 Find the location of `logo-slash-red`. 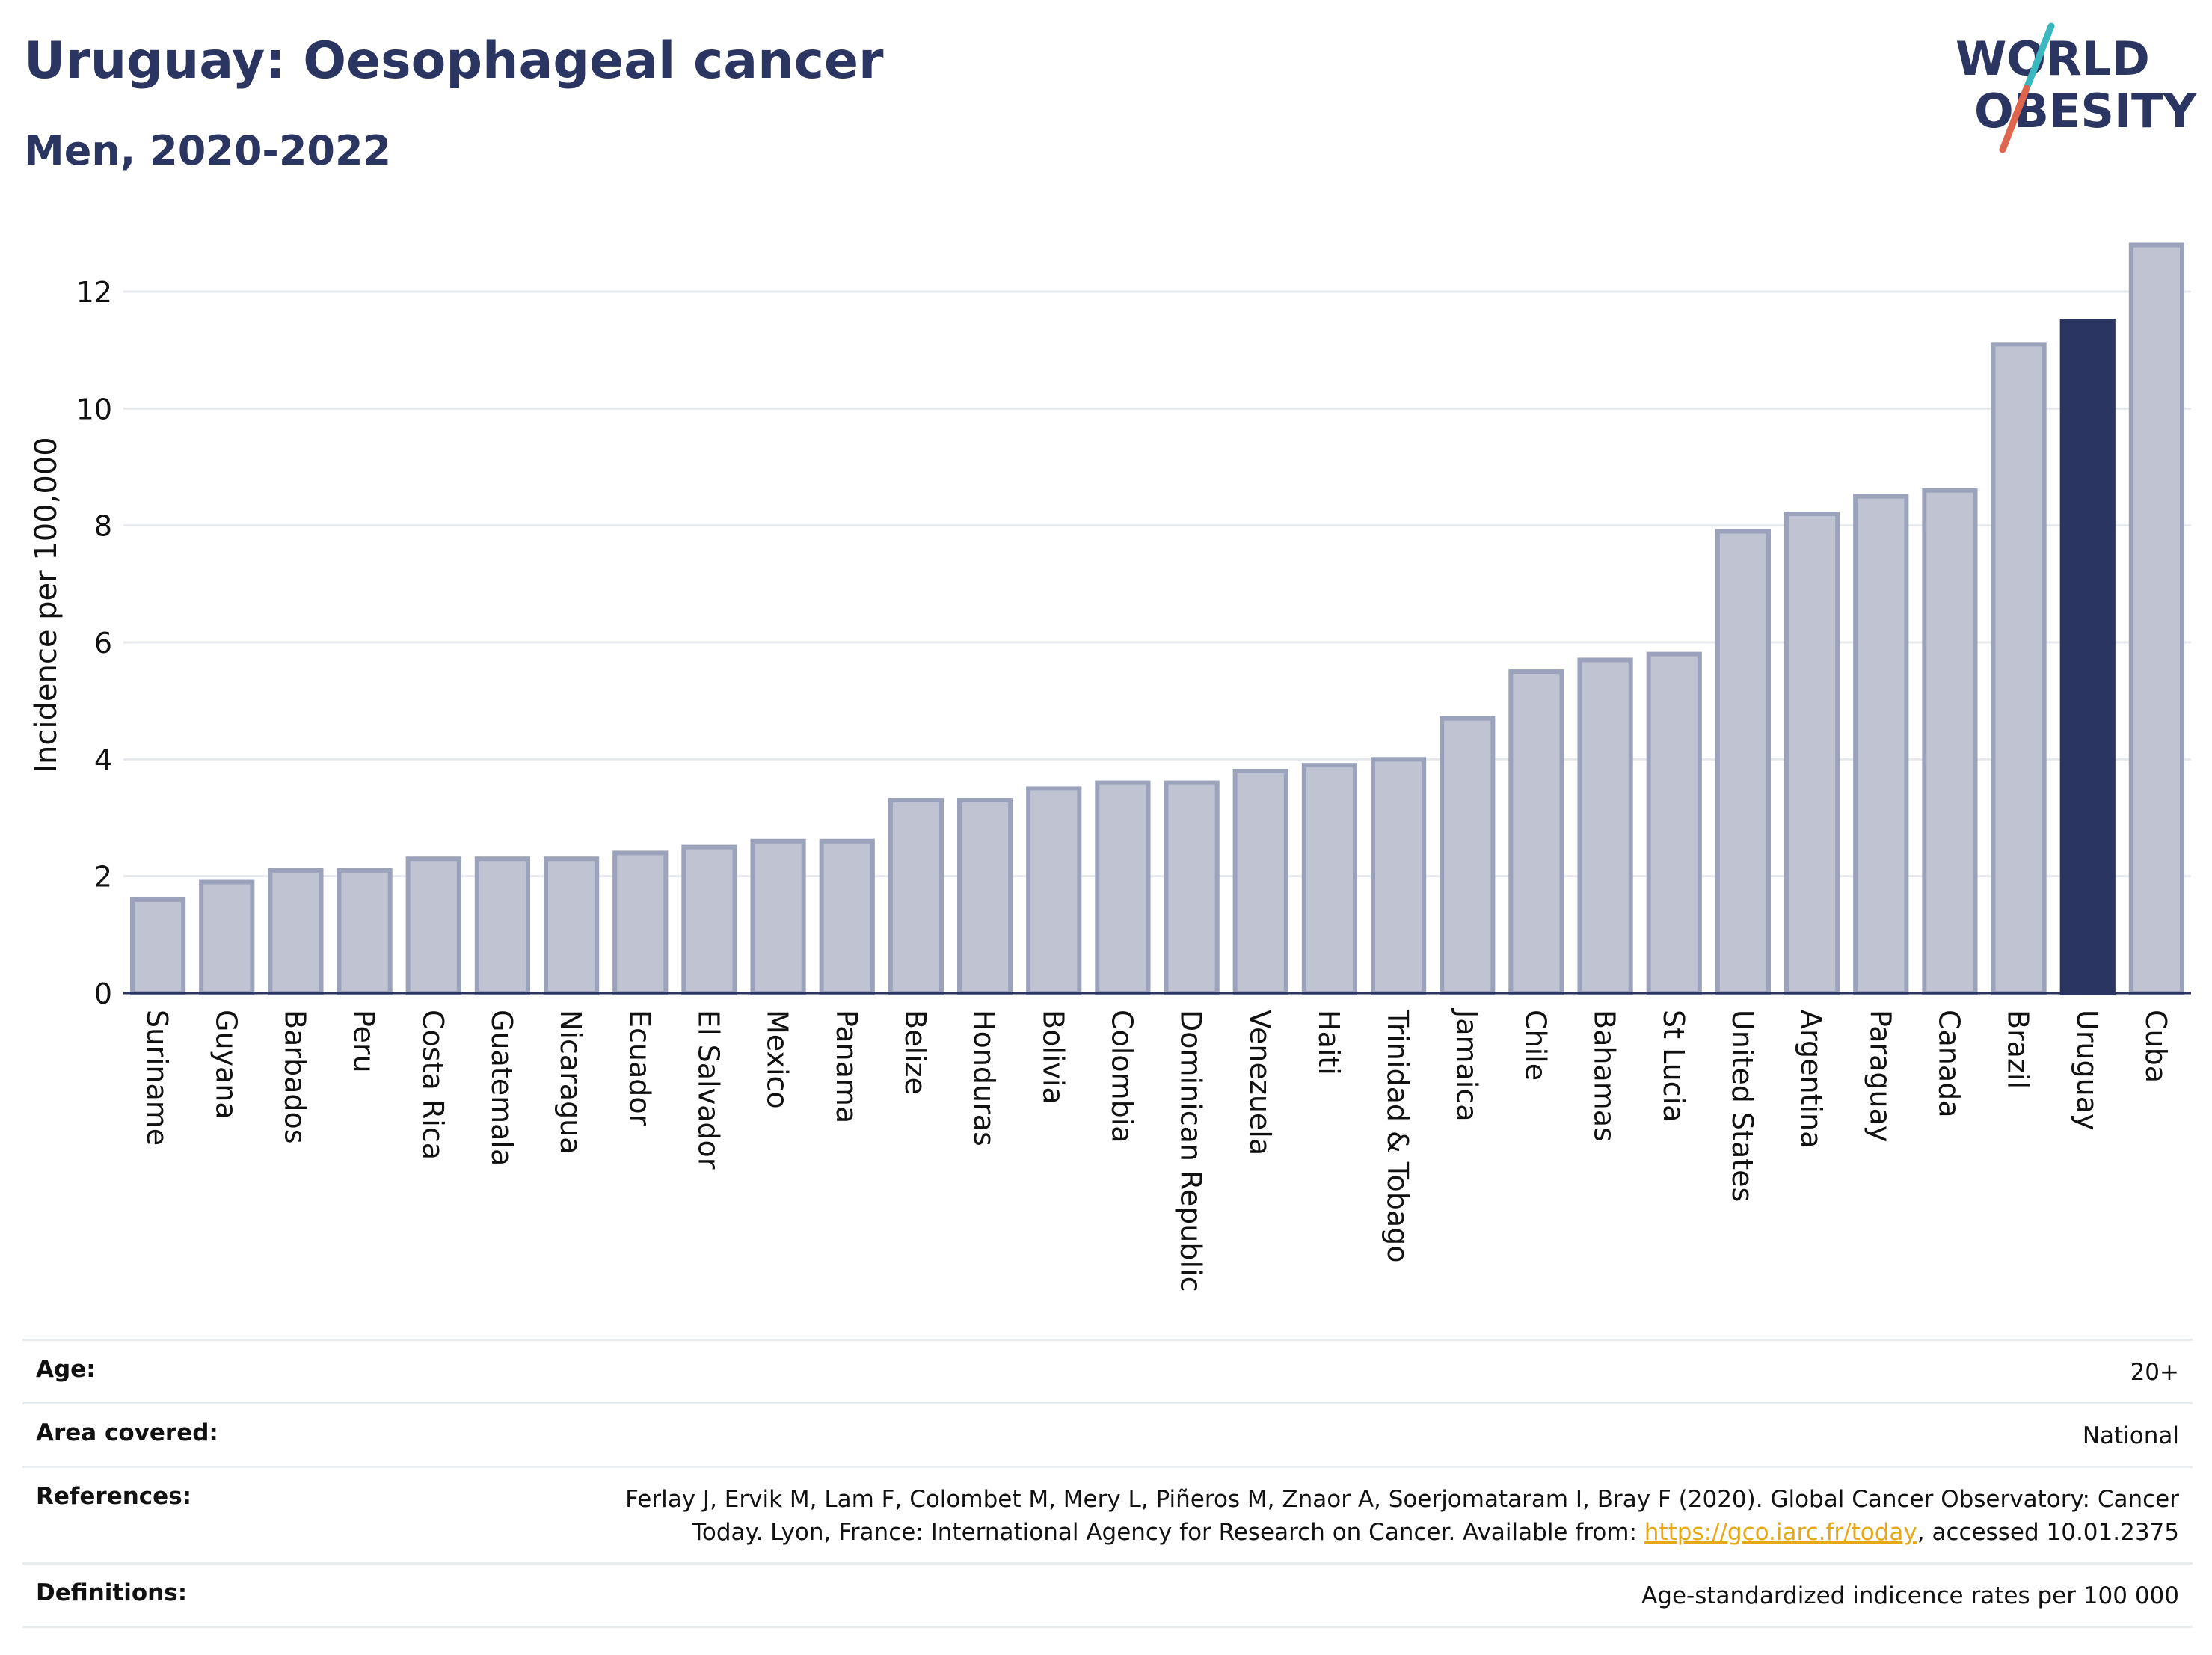

logo-slash-red is located at coordinates (2014, 119).